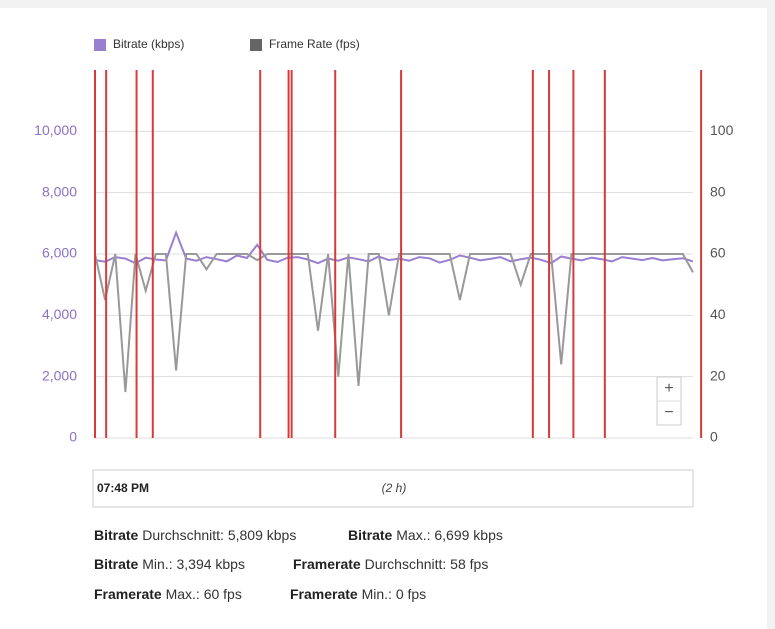 This screenshot has height=629, width=775. I want to click on stat-value: Min.: 0 fps, so click(392, 594).